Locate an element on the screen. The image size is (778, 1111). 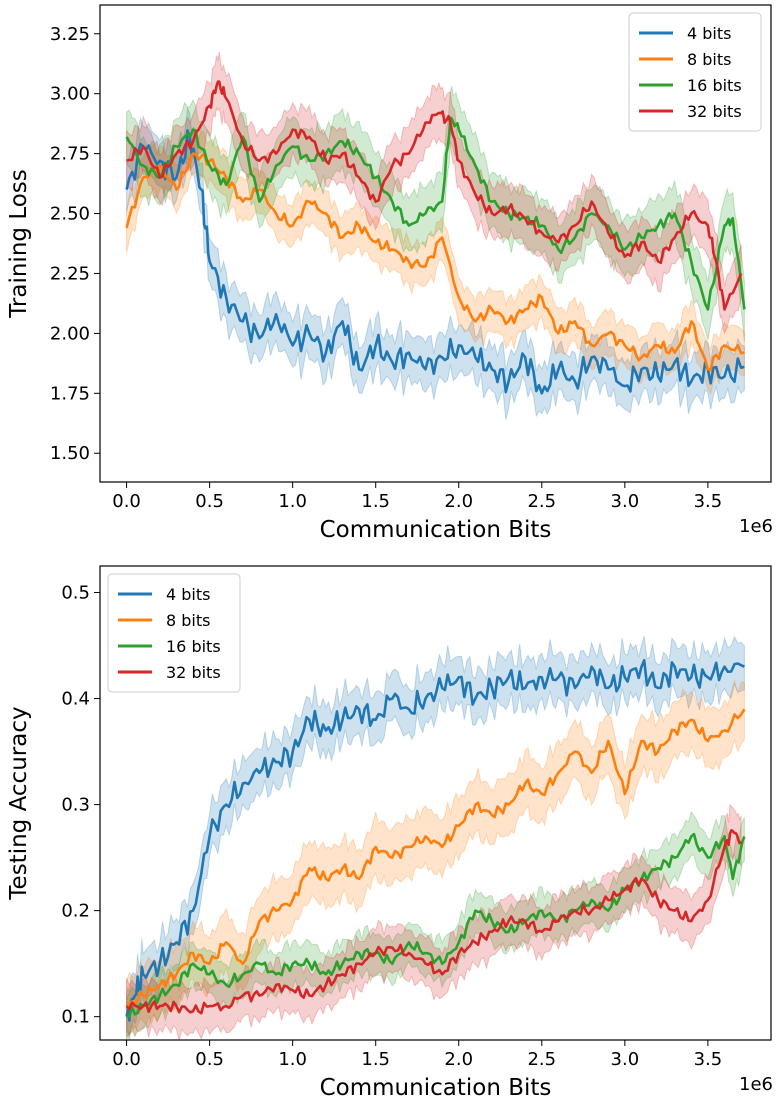
y-tick-label: 0.3 is located at coordinates (75, 805).